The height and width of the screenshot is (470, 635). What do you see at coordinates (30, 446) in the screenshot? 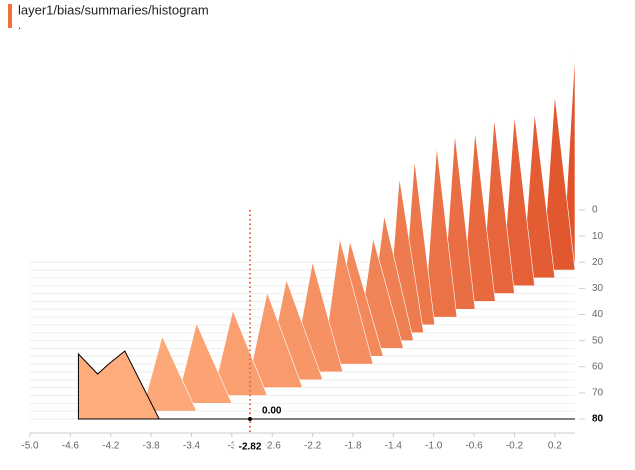
I see `x-tick-label: -5.0` at bounding box center [30, 446].